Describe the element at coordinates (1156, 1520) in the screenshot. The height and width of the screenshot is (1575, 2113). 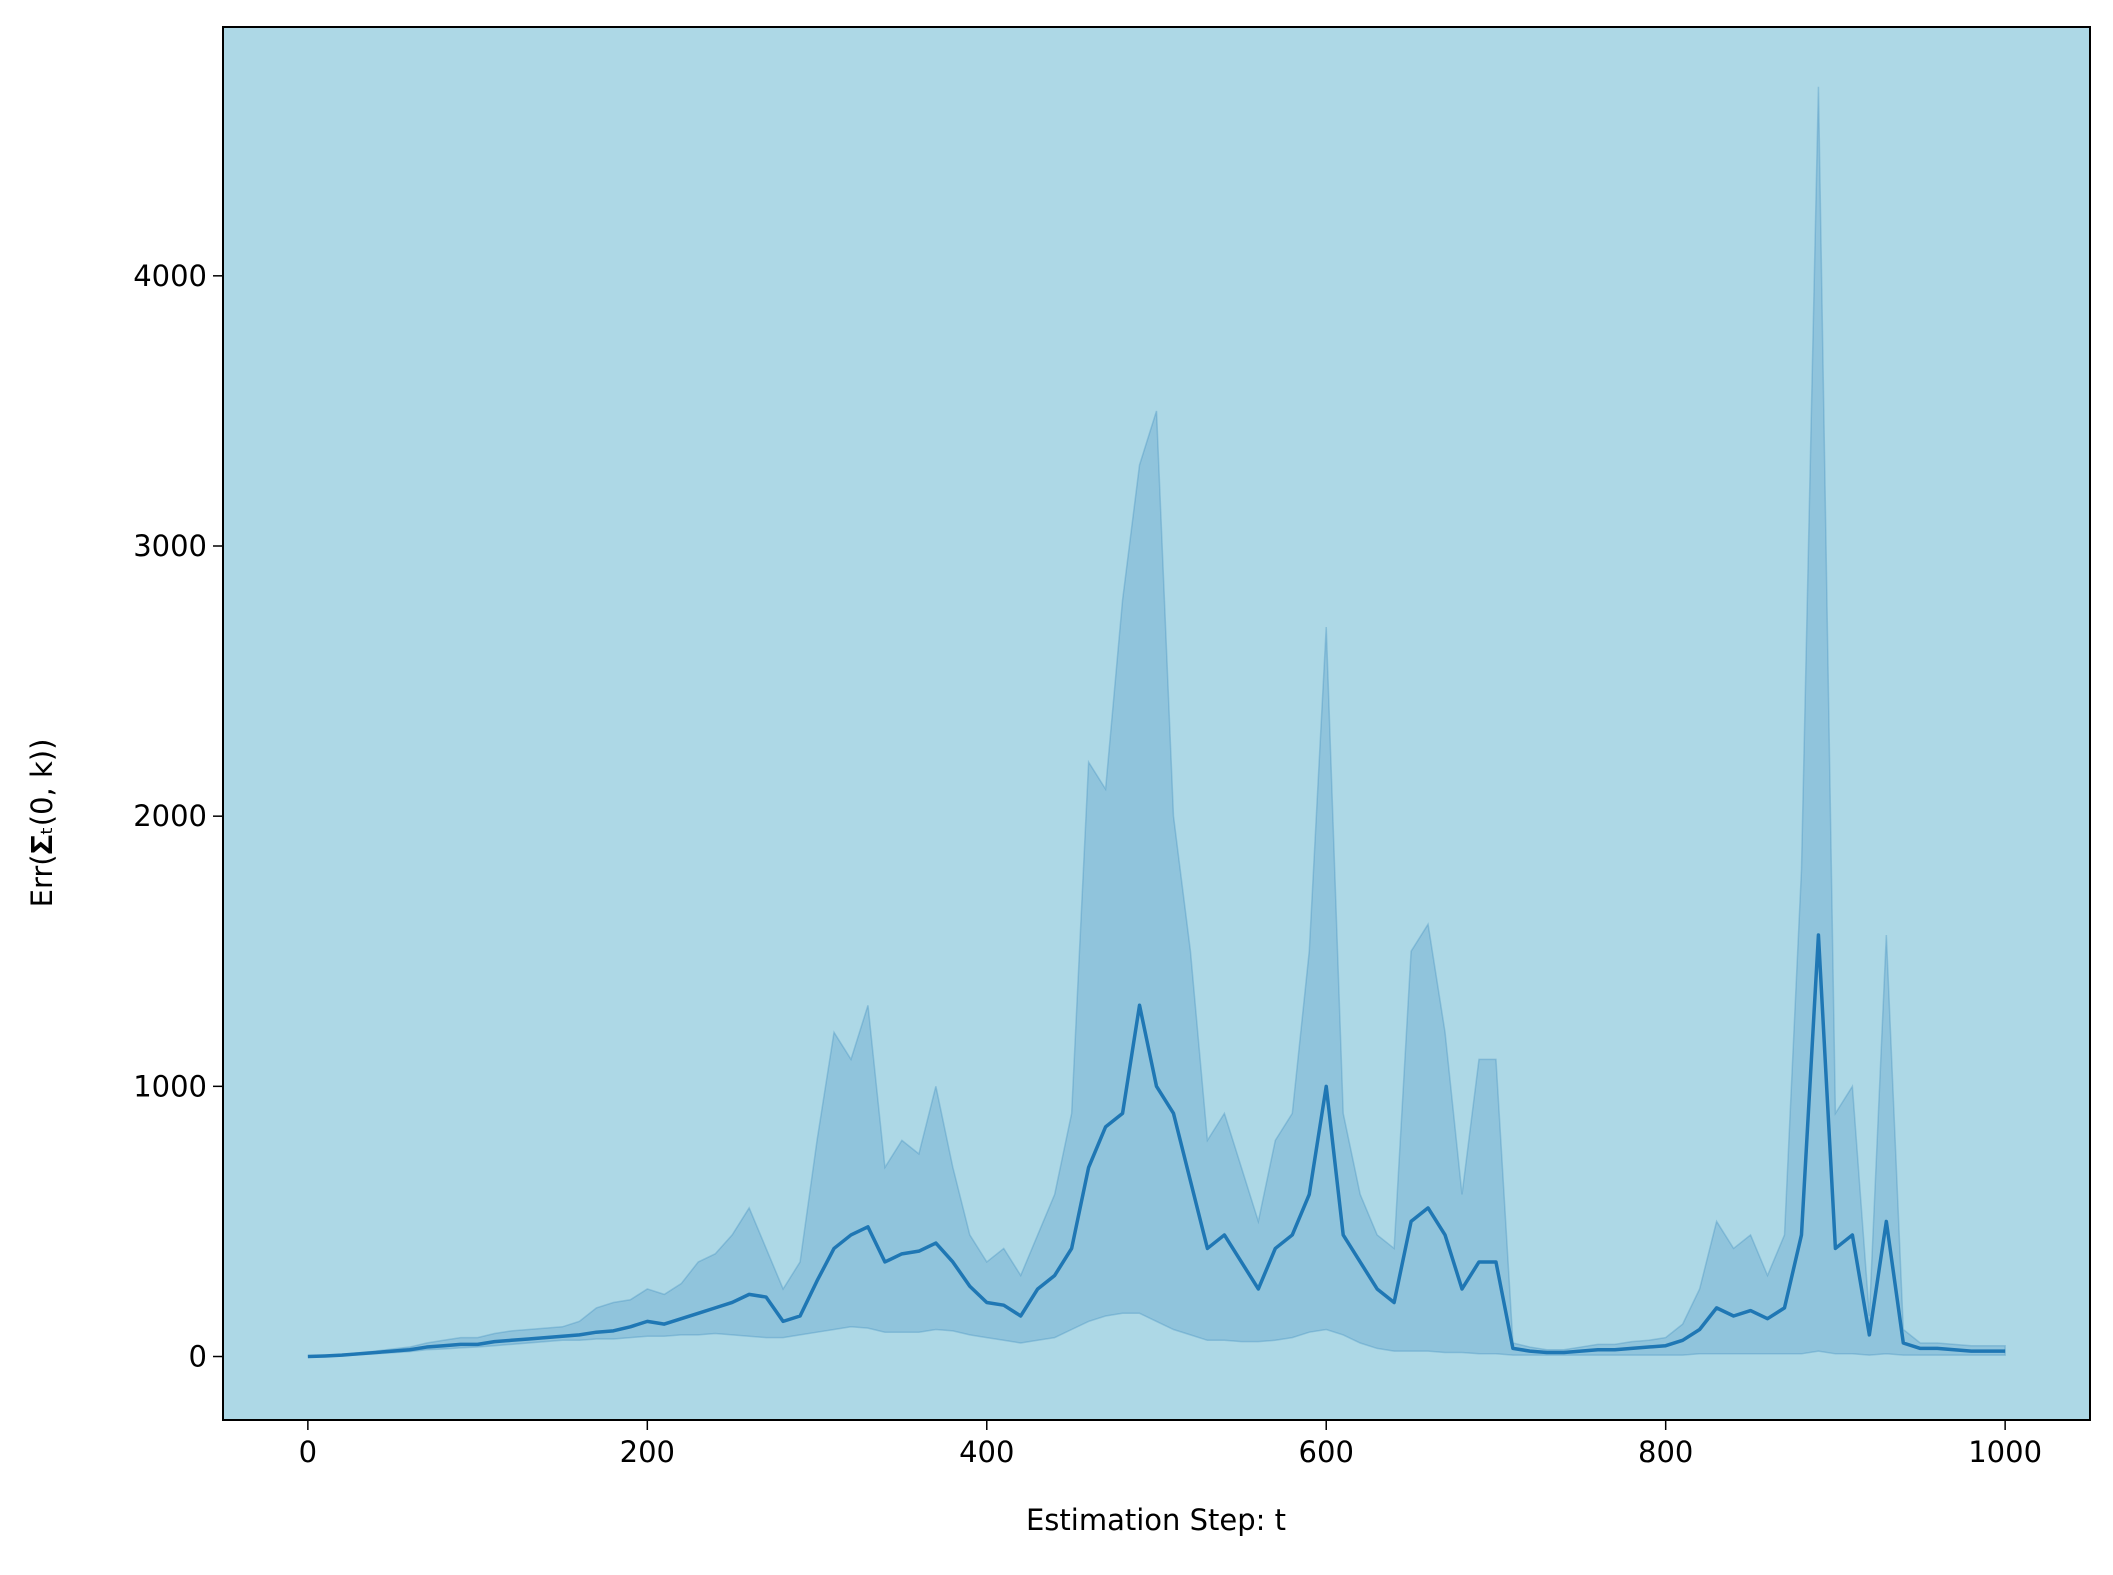
I see `x-axis-label: Estimation Step: t` at that location.